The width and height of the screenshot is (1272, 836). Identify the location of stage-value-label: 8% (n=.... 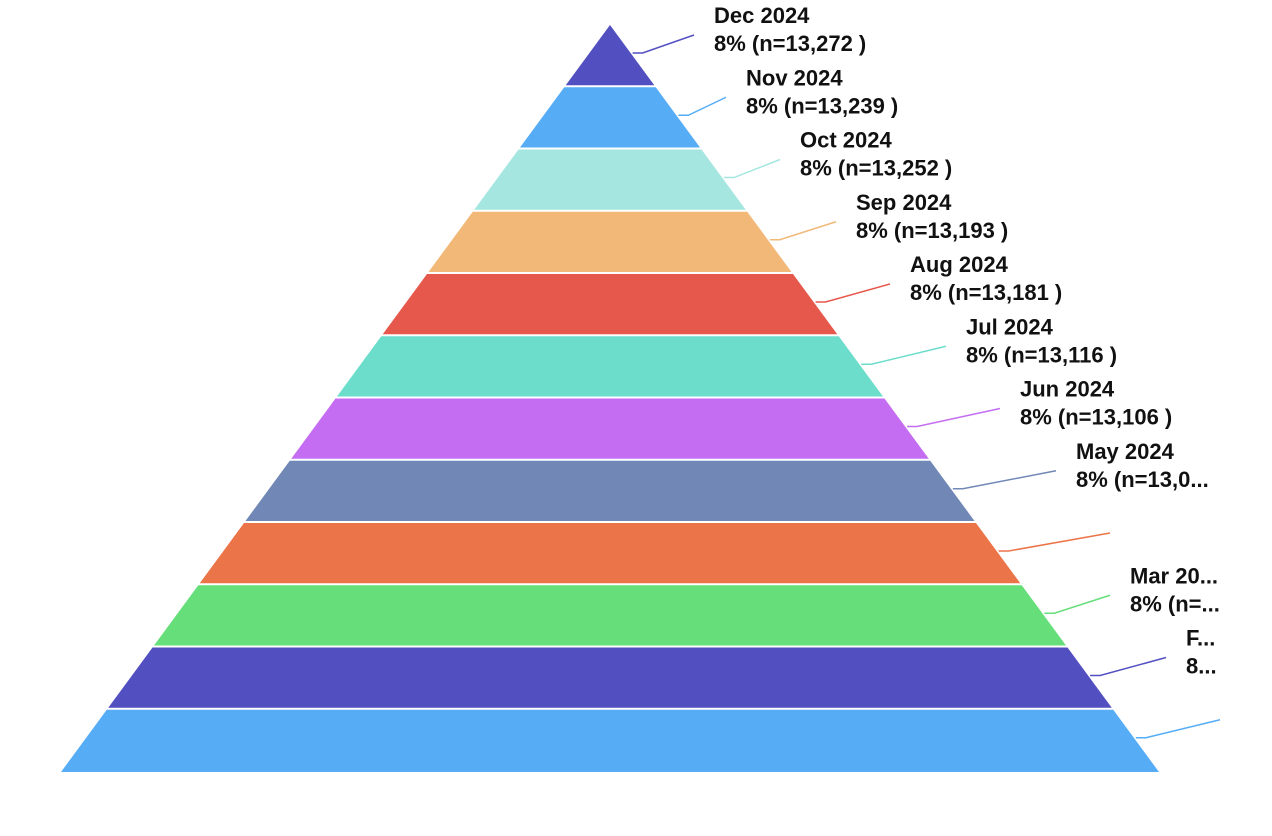
(1175, 603).